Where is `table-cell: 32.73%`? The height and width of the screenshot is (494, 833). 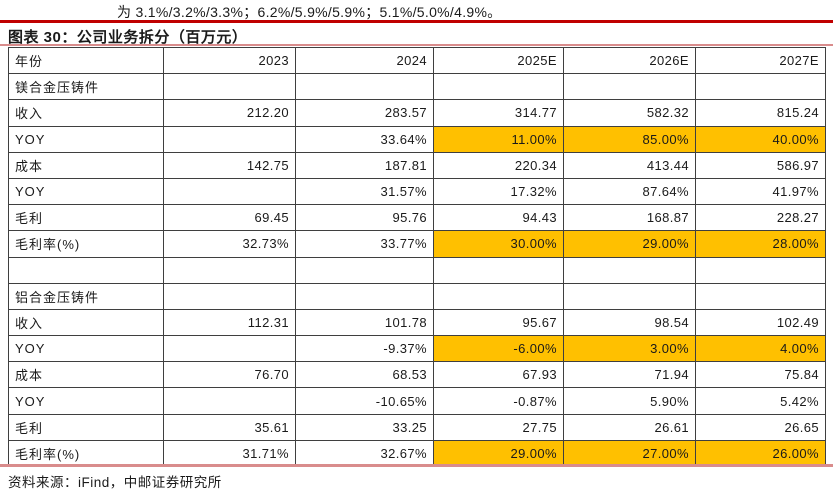 table-cell: 32.73% is located at coordinates (229, 244).